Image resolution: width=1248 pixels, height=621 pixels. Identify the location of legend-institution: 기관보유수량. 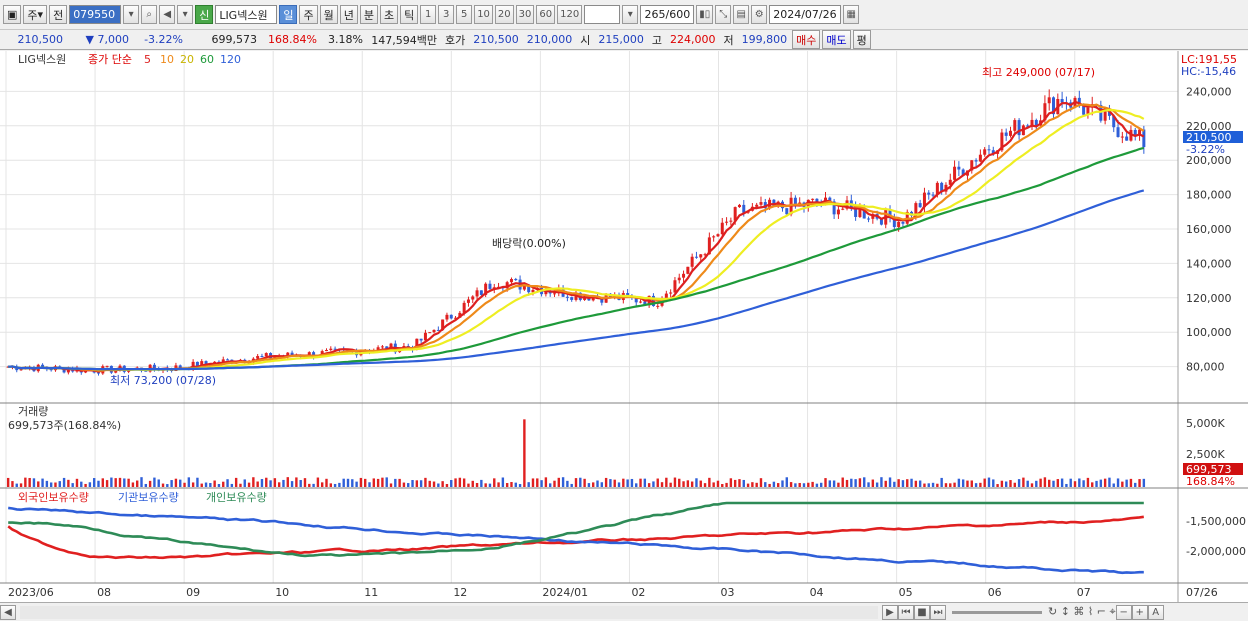
(148, 497).